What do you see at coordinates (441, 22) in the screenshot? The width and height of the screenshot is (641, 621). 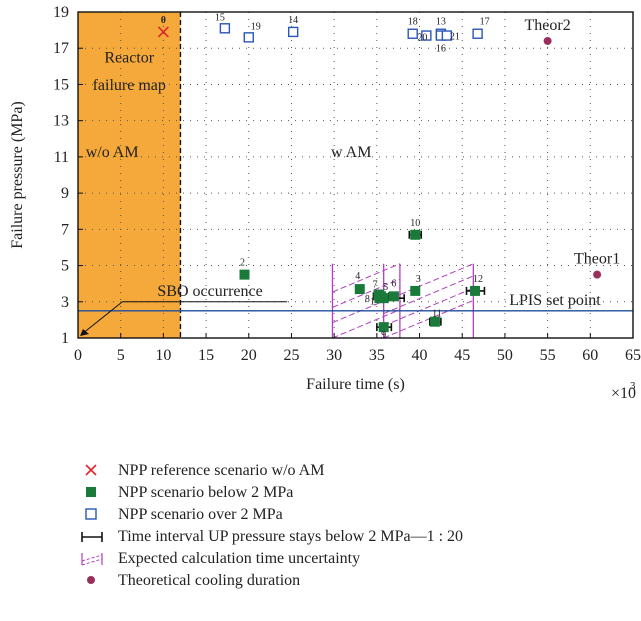 I see `point-label: 13` at bounding box center [441, 22].